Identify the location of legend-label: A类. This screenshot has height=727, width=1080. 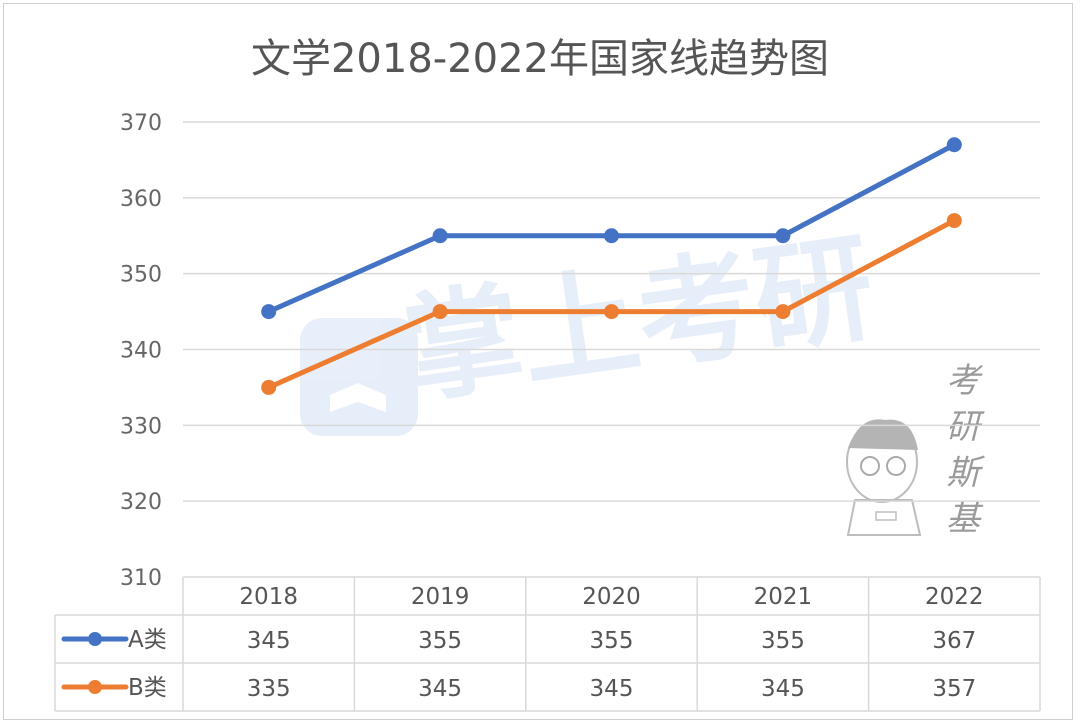
(147, 640).